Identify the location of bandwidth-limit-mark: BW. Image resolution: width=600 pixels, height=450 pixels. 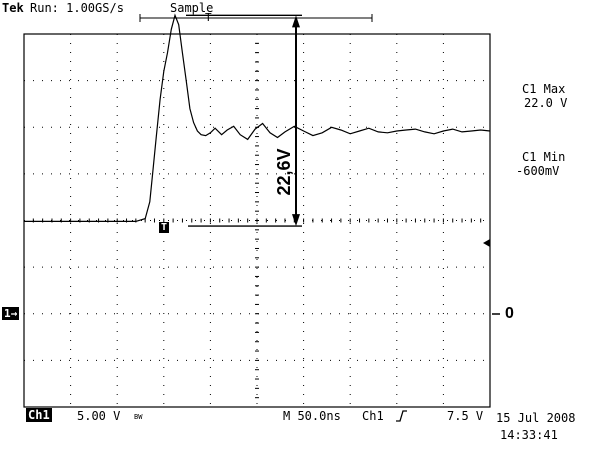
(138, 417).